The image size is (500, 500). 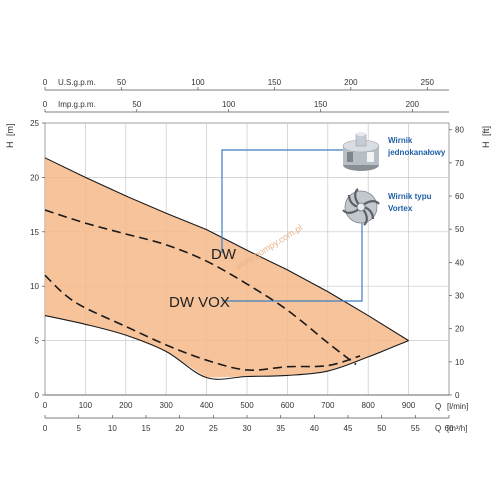 I want to click on top-usgpm-tick-label-5: 250, so click(x=428, y=82).